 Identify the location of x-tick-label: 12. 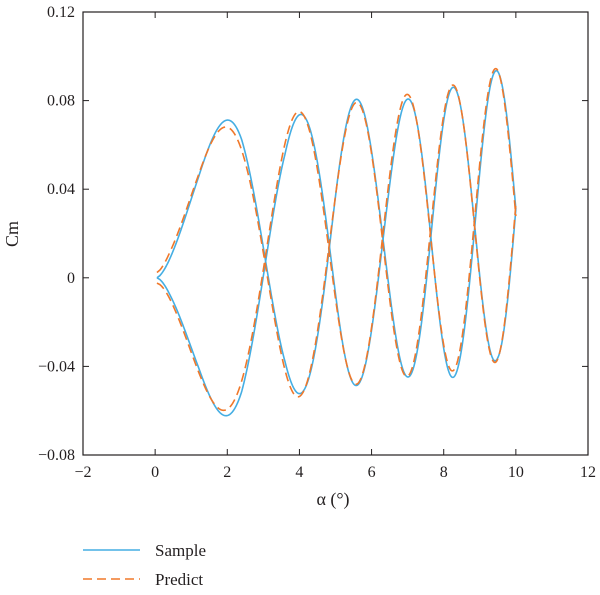
(588, 472).